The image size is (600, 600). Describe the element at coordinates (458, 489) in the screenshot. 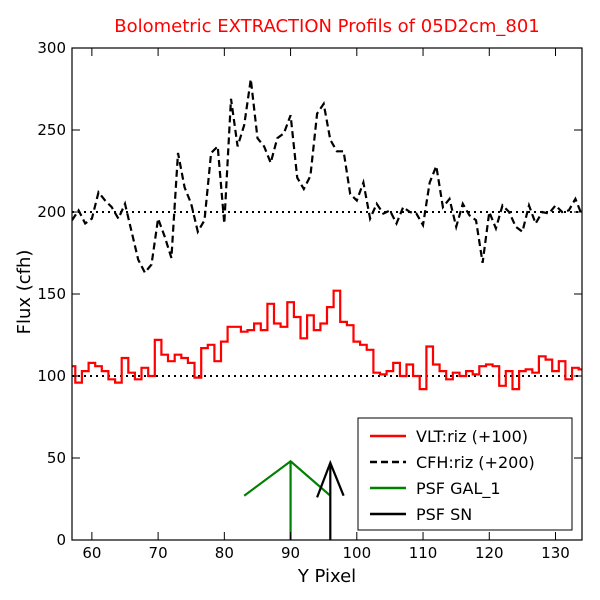

I see `legend-label-2: PSF GAL_1` at that location.